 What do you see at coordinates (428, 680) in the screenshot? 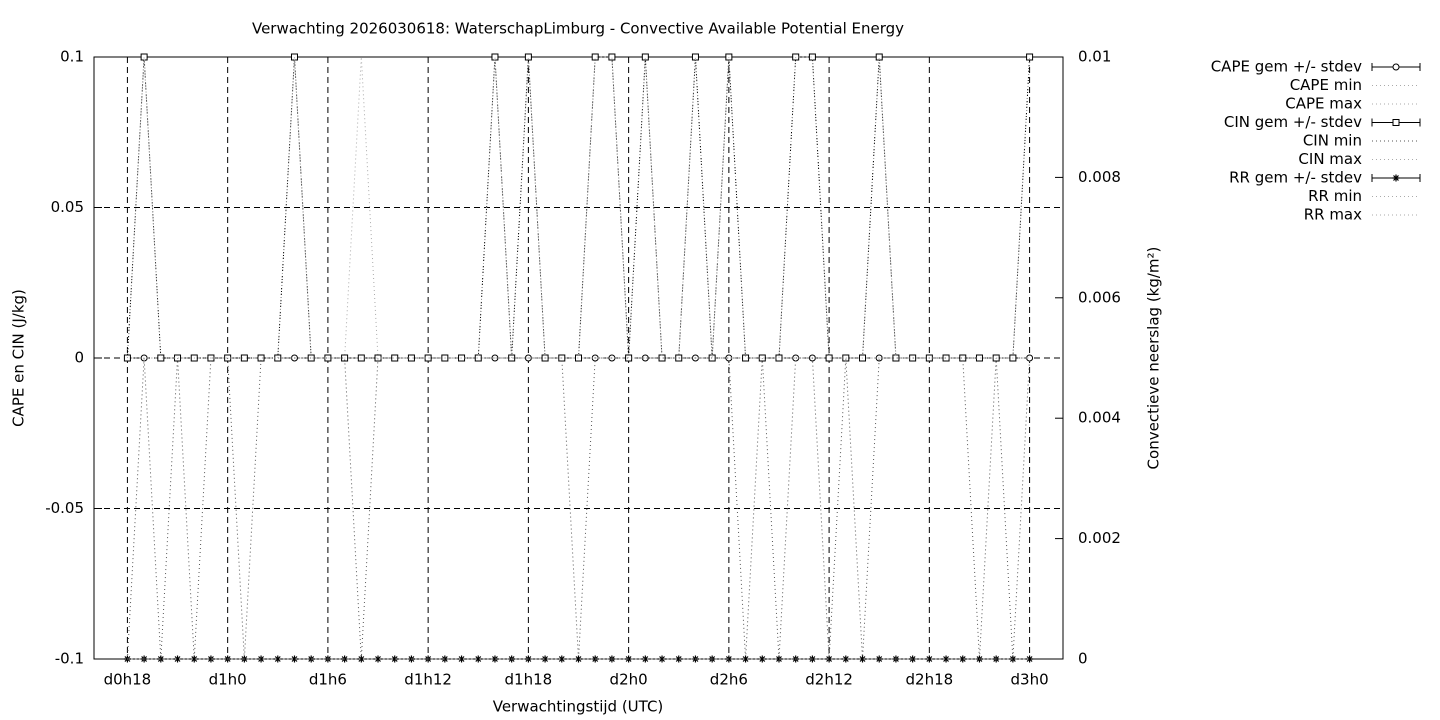
I see `x-tick-label: d1h12` at bounding box center [428, 680].